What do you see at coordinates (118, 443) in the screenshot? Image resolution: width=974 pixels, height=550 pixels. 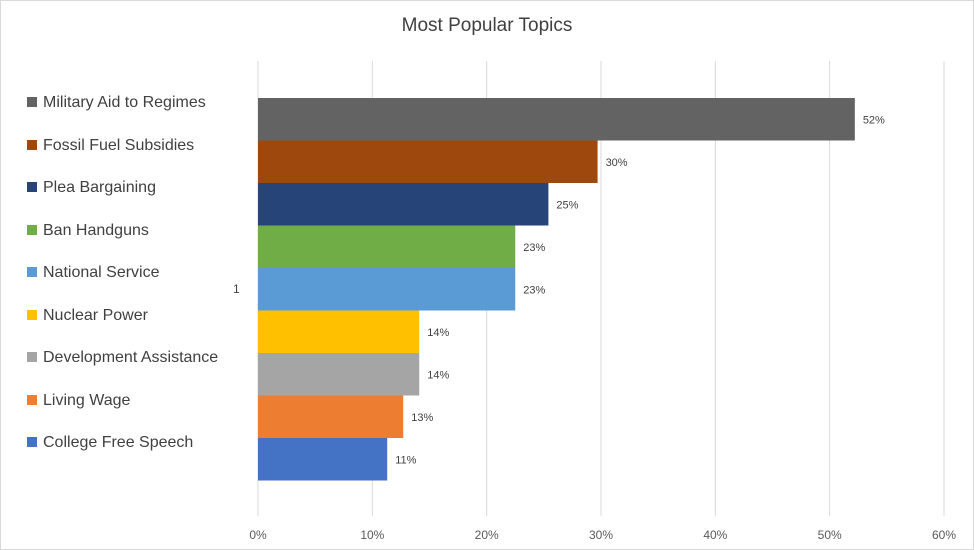 I see `legend-label: College Free Speech` at bounding box center [118, 443].